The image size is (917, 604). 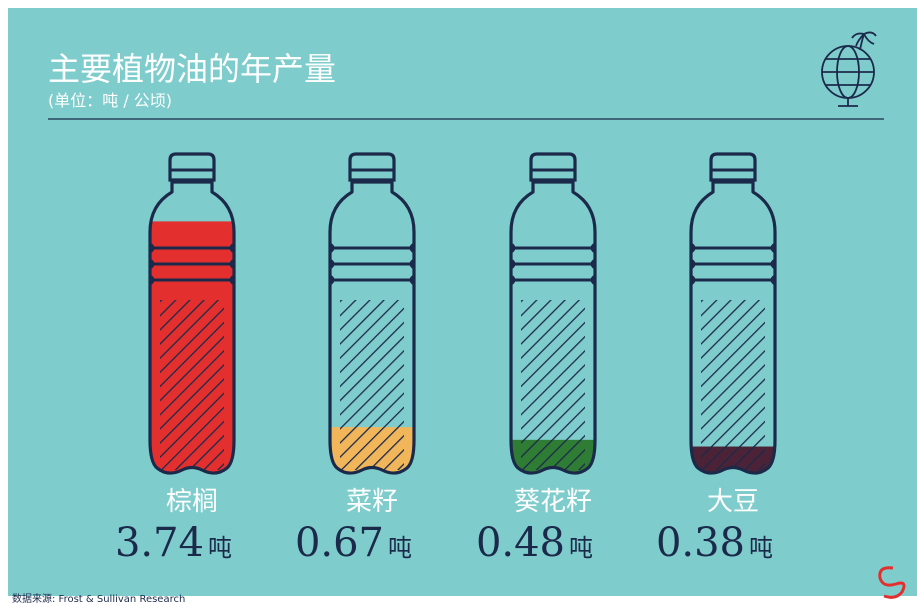 I want to click on category-label: 棕榈, so click(x=192, y=502).